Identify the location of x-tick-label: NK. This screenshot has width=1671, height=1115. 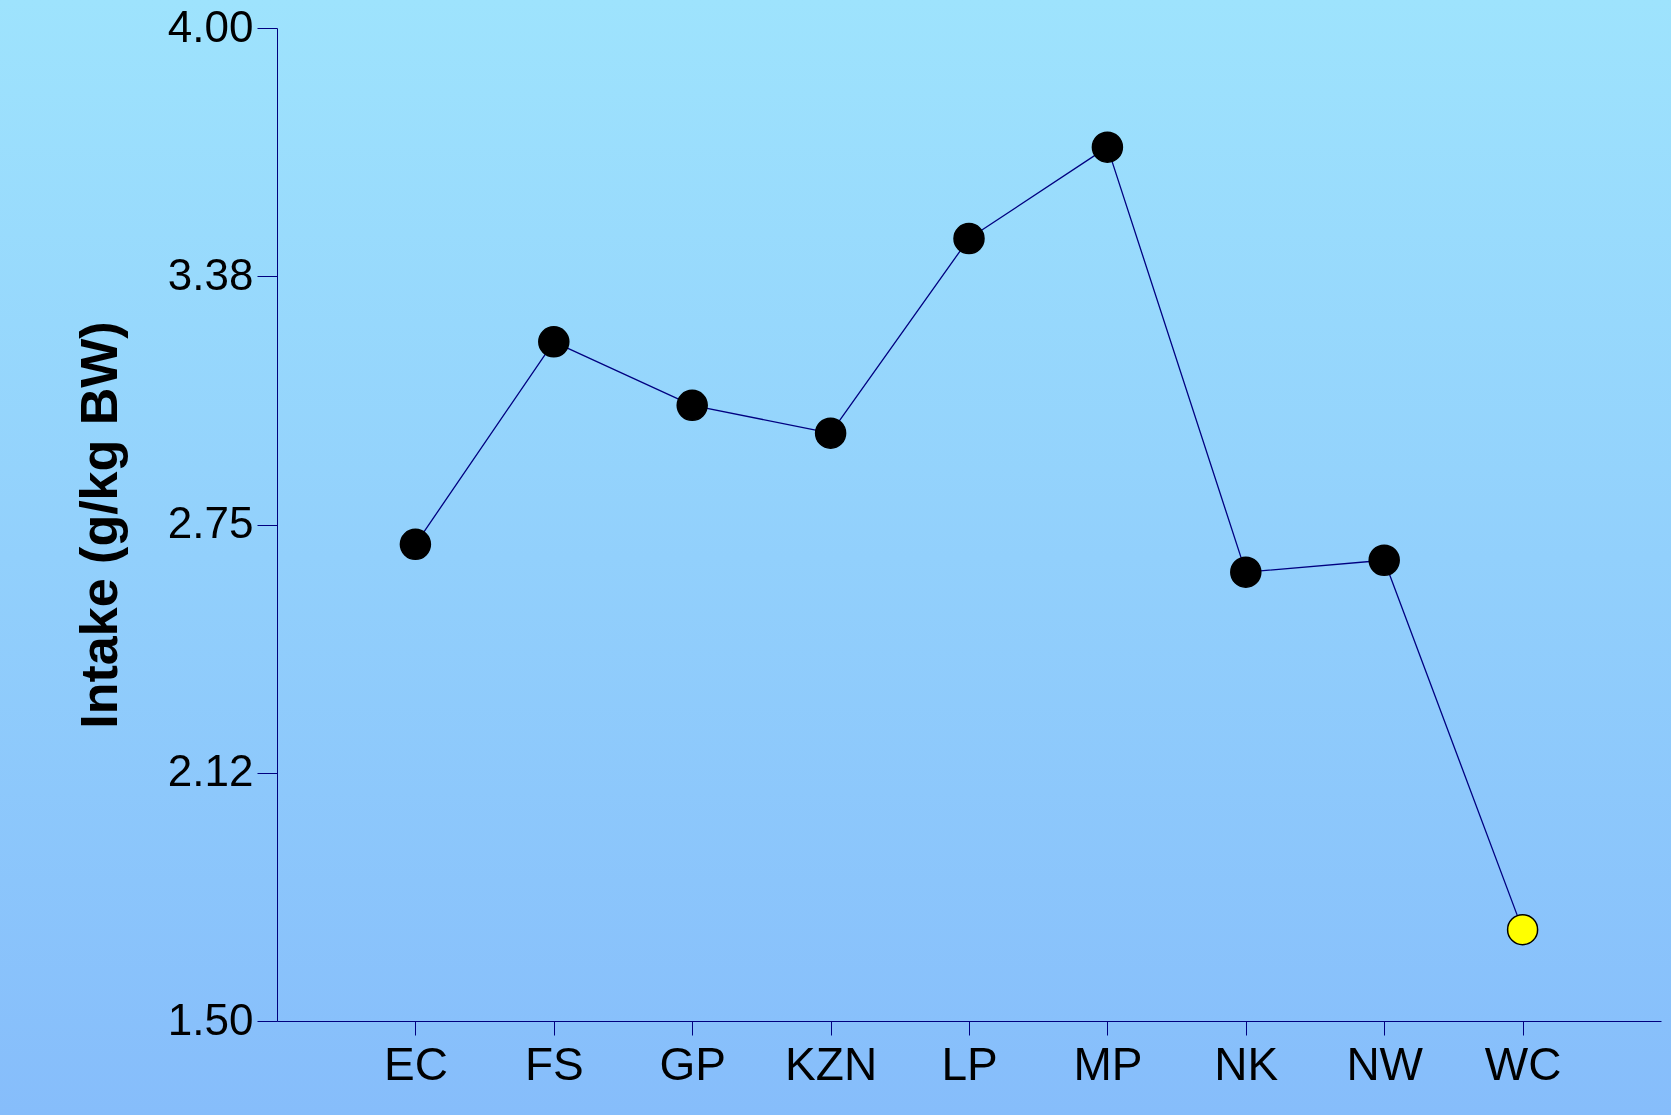
(1246, 1063).